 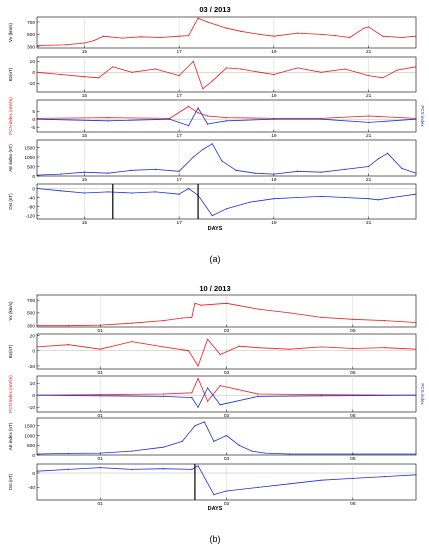 I want to click on panel-3: -5 0 5 PCN index (mV/m) PCS index 15 17 19 21, so click(x=216, y=118).